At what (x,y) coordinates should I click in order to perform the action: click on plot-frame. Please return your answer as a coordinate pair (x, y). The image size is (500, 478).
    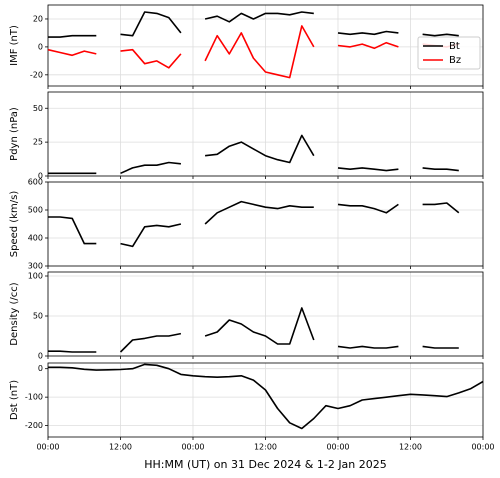
    Looking at the image, I should click on (265, 400).